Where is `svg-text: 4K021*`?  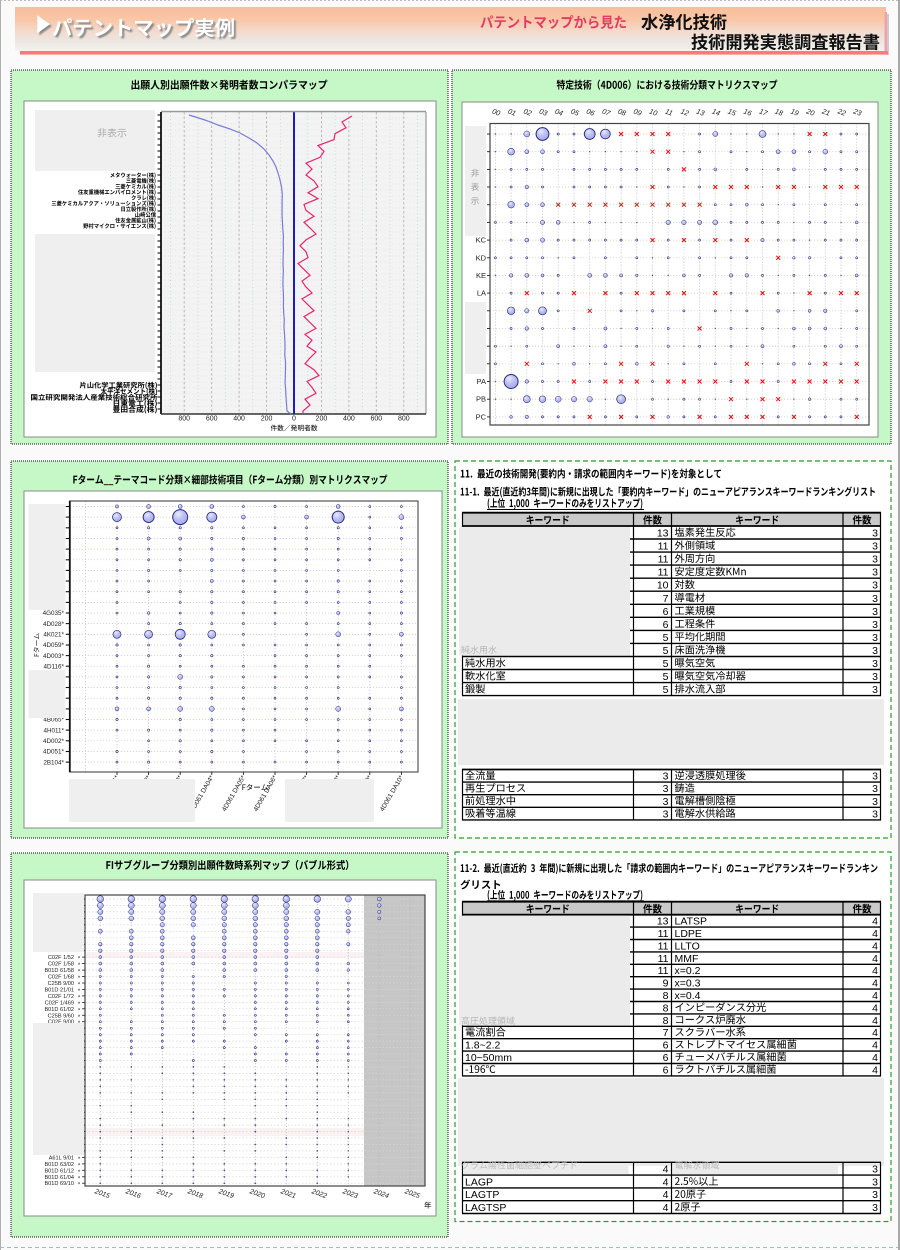 svg-text: 4K021* is located at coordinates (53, 635).